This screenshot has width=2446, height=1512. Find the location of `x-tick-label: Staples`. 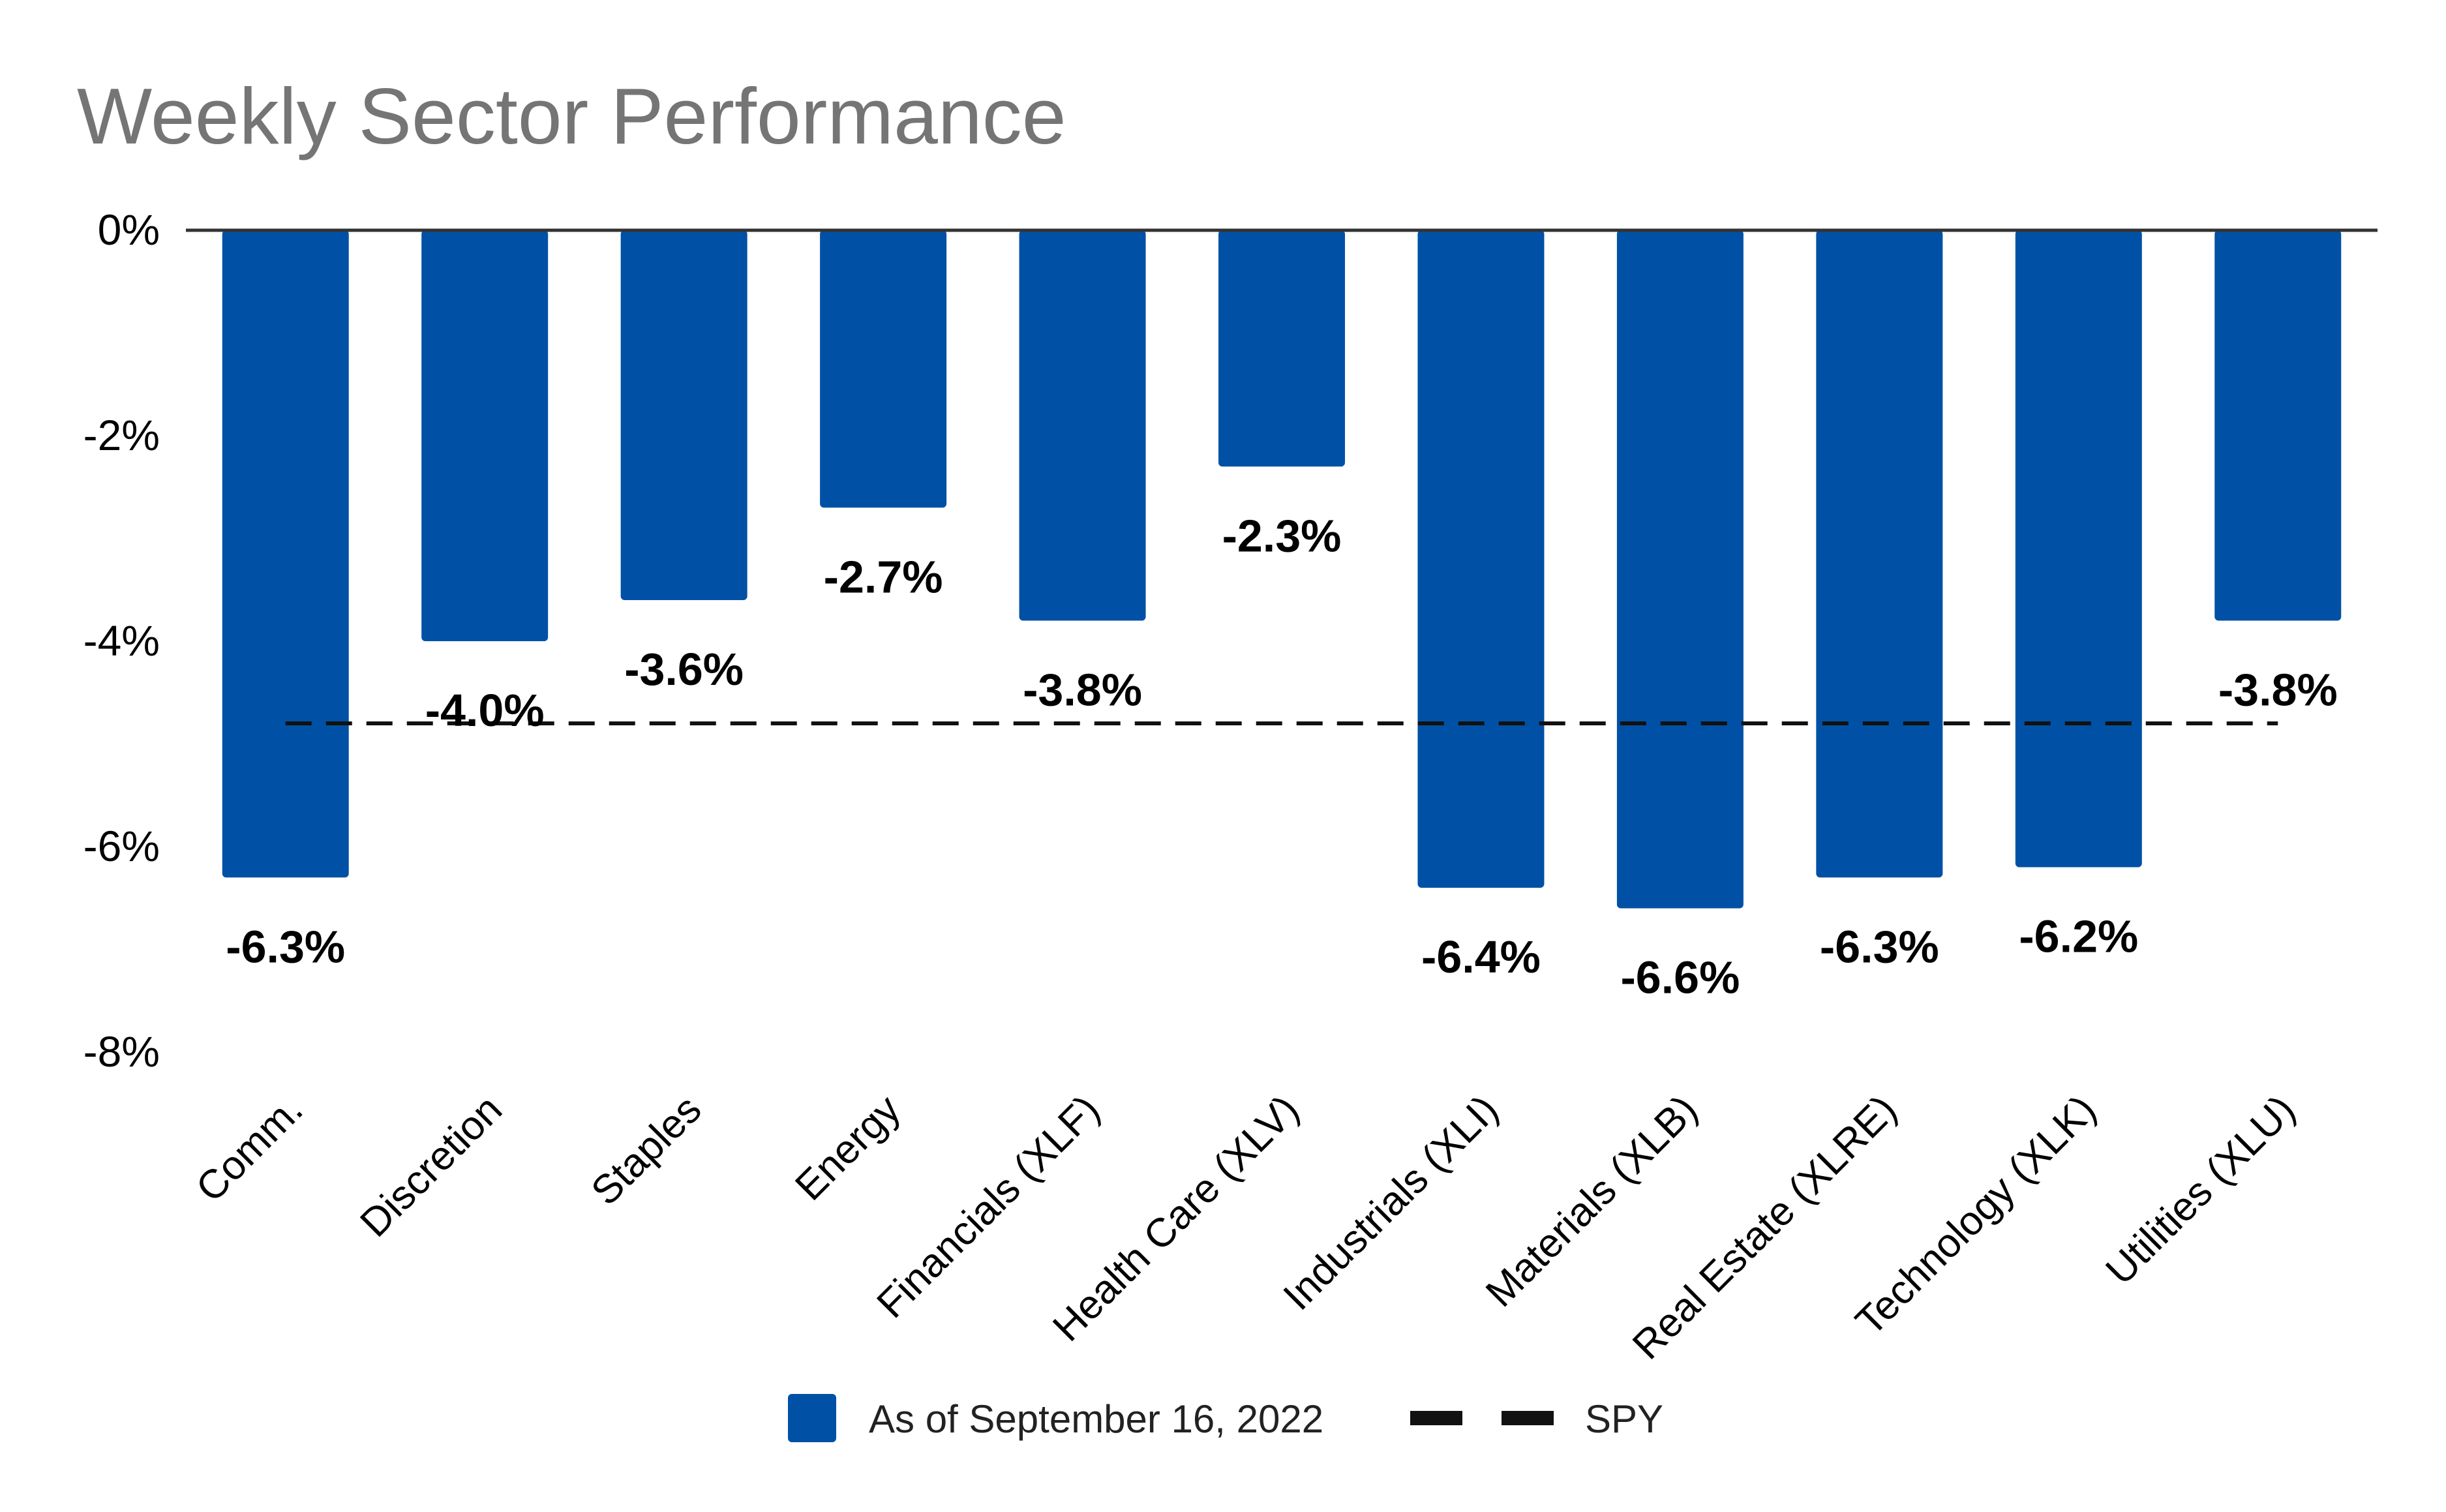

x-tick-label: Staples is located at coordinates (647, 1150).